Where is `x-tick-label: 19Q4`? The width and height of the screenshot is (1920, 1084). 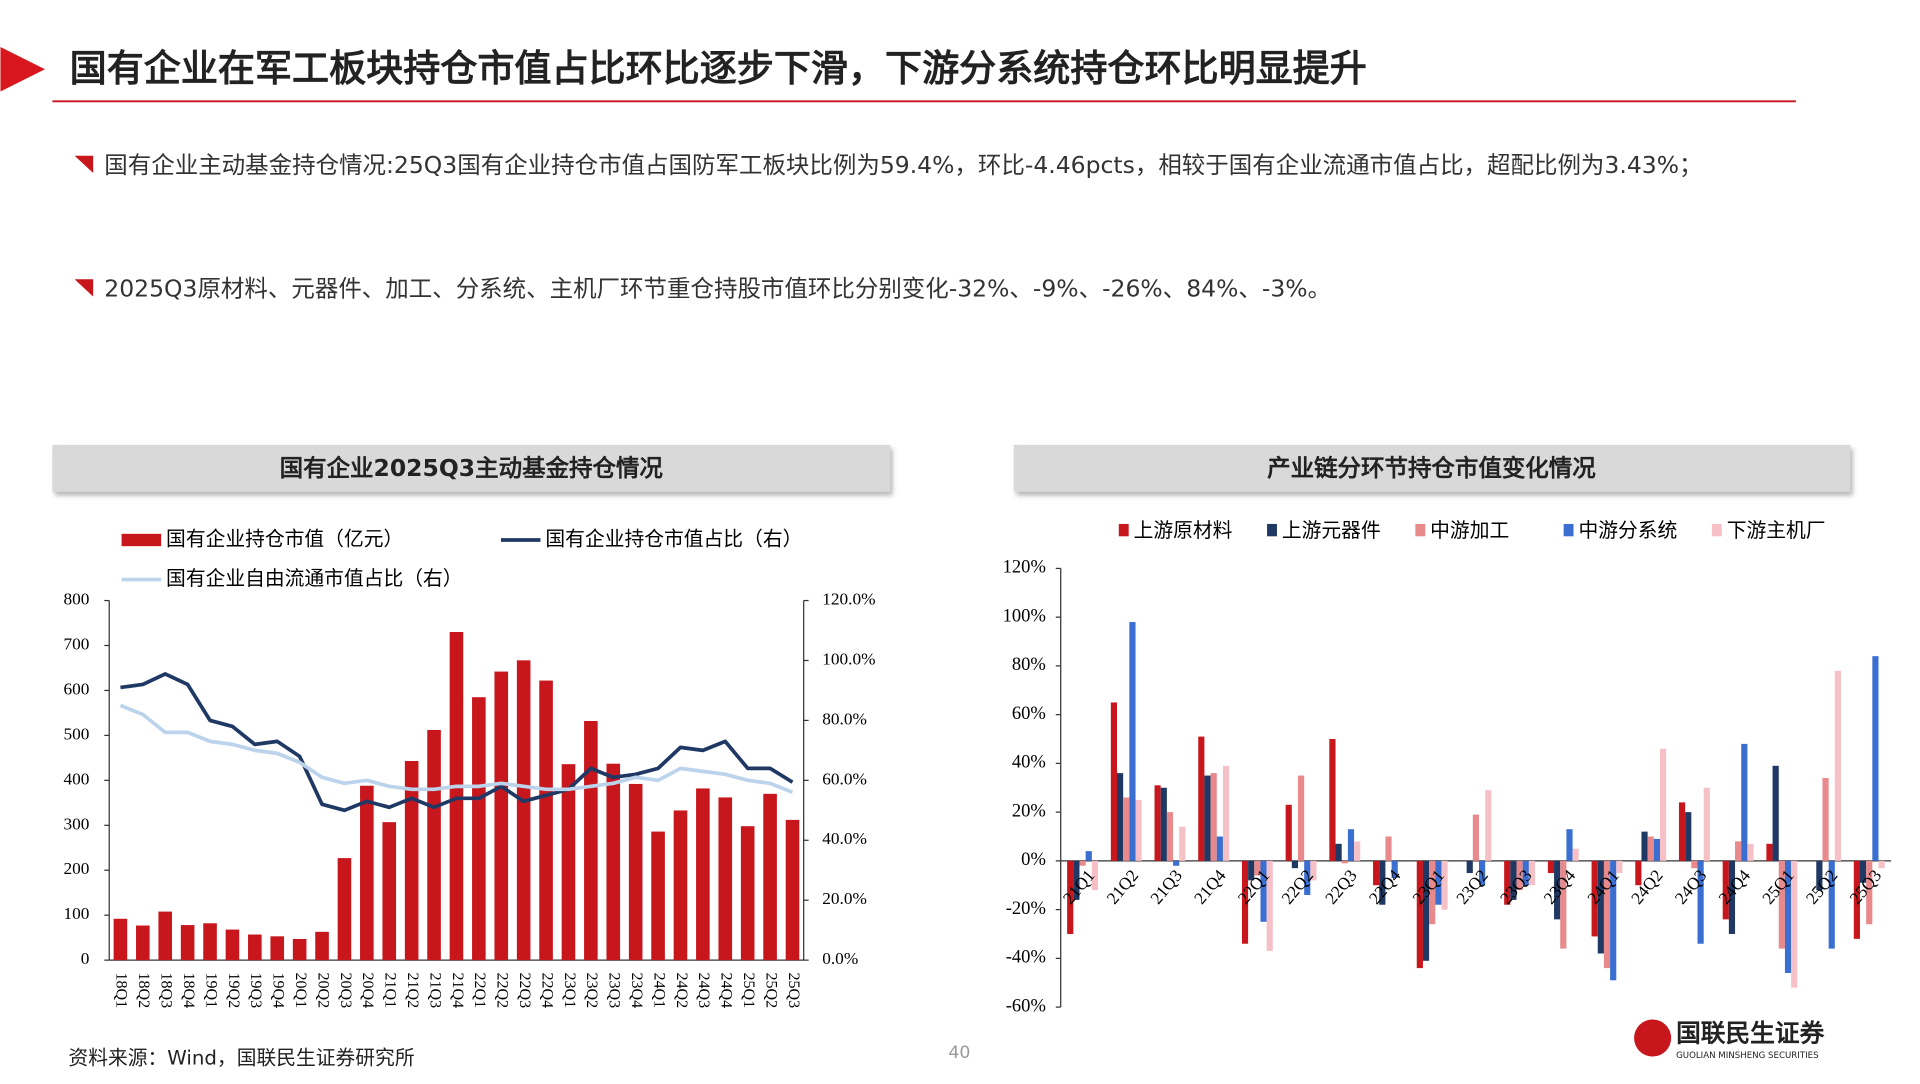
x-tick-label: 19Q4 is located at coordinates (278, 990).